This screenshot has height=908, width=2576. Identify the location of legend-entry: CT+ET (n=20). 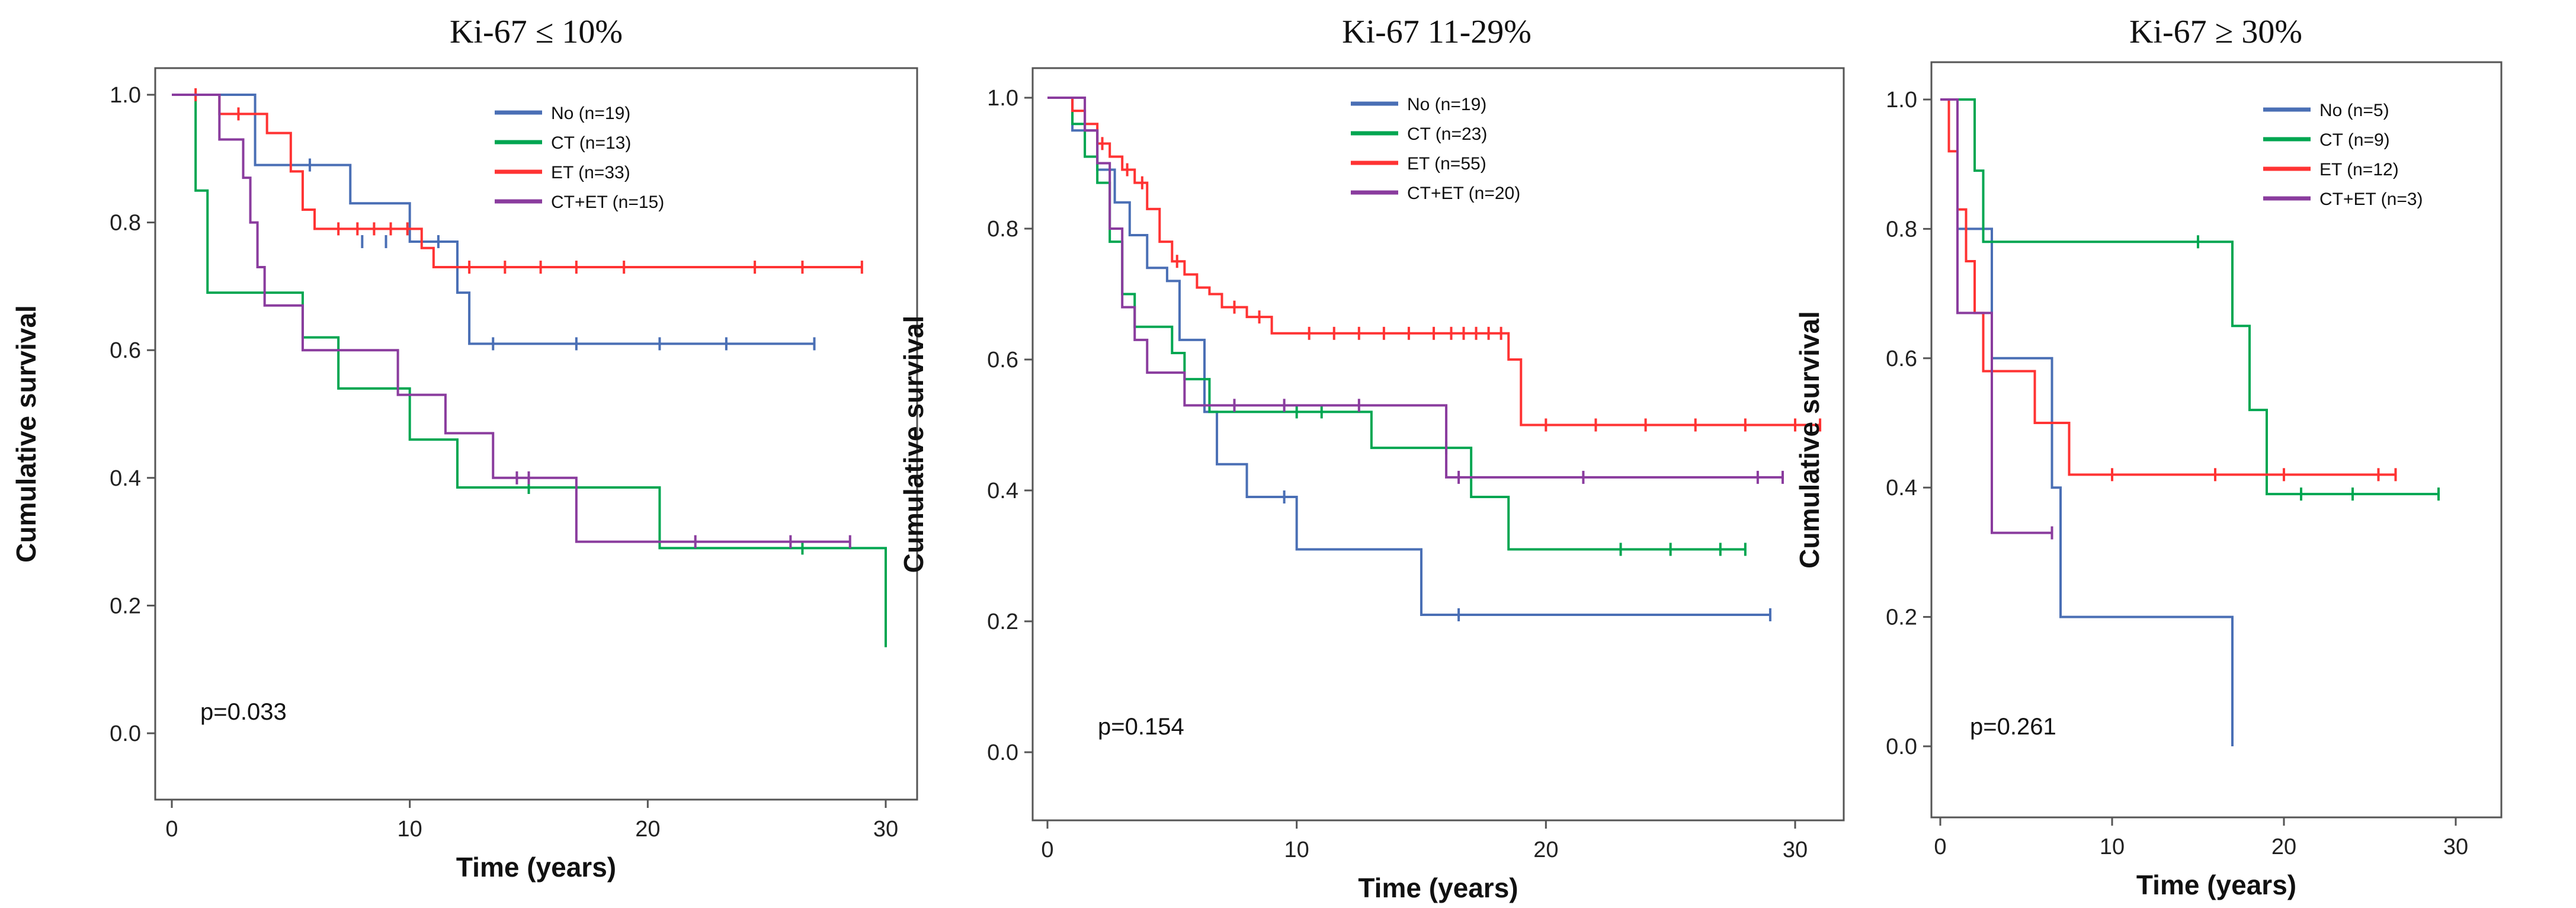
(1464, 193).